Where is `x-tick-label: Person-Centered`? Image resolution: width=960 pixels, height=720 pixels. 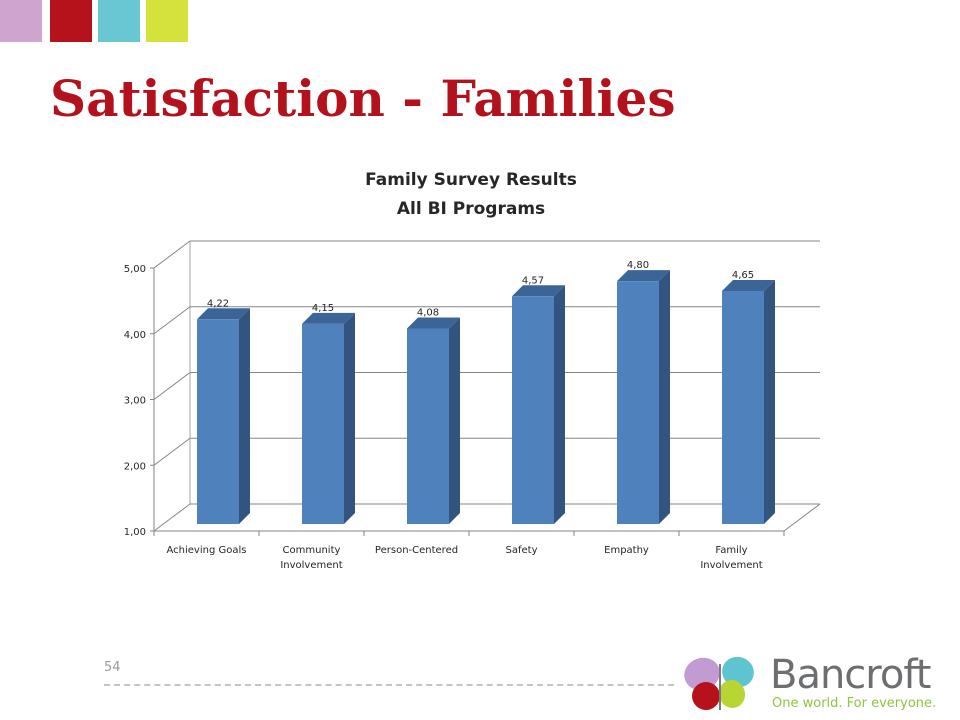 x-tick-label: Person-Centered is located at coordinates (416, 550).